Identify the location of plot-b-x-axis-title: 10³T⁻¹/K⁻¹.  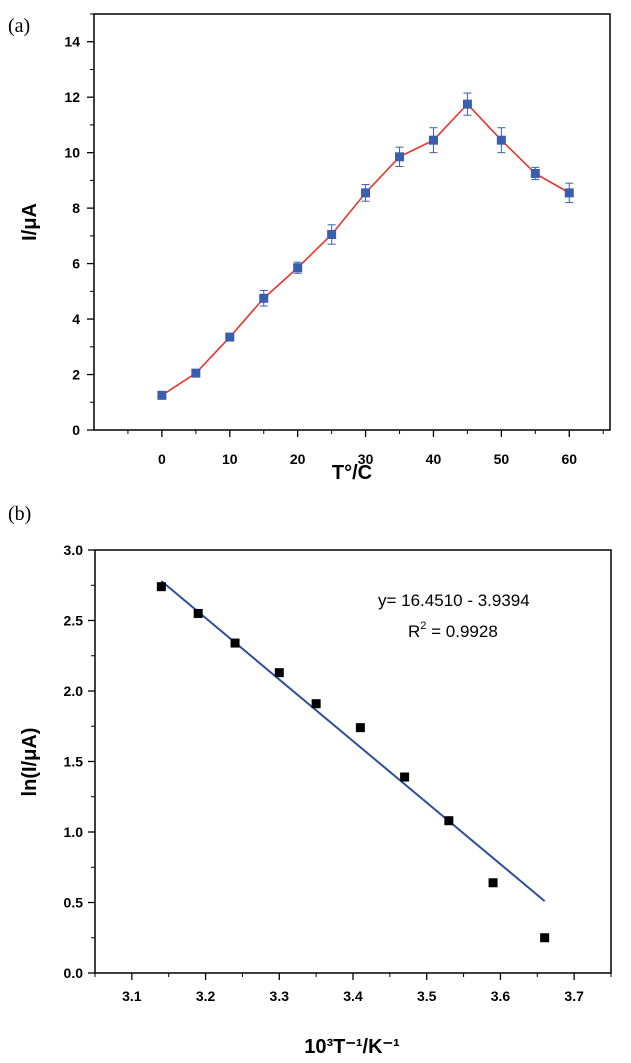
(352, 1047).